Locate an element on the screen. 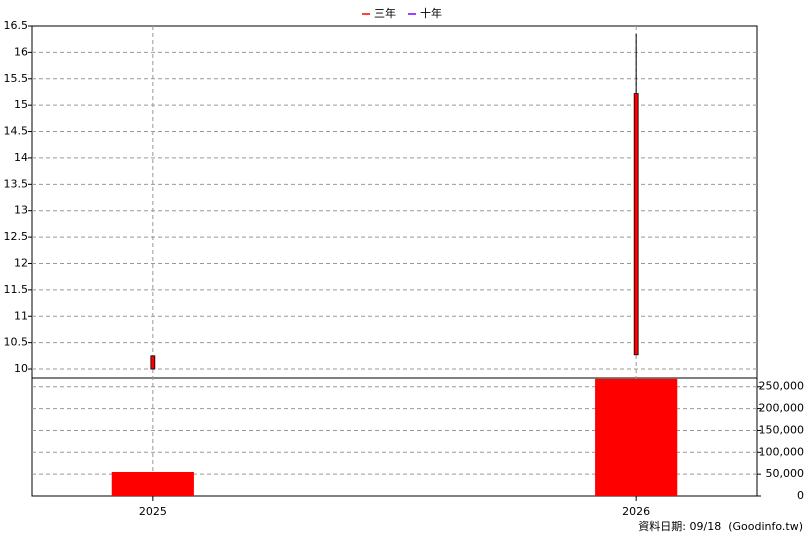 The image size is (808, 540). y-tick-label: 11 is located at coordinates (21, 315).